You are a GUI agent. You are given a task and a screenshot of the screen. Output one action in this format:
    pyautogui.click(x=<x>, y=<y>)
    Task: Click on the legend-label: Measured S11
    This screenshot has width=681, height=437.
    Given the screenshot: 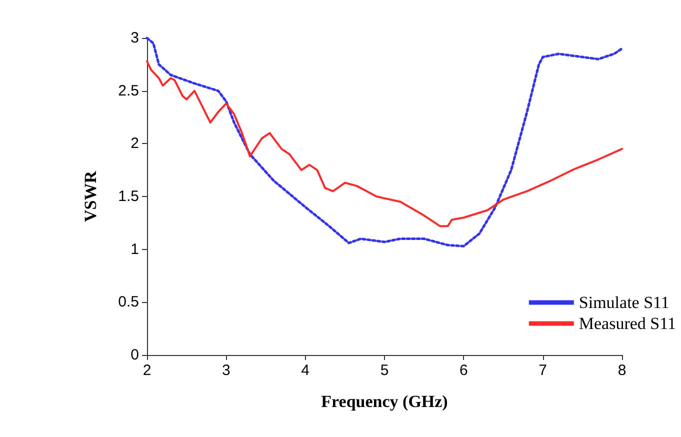 What is the action you would take?
    pyautogui.click(x=627, y=323)
    